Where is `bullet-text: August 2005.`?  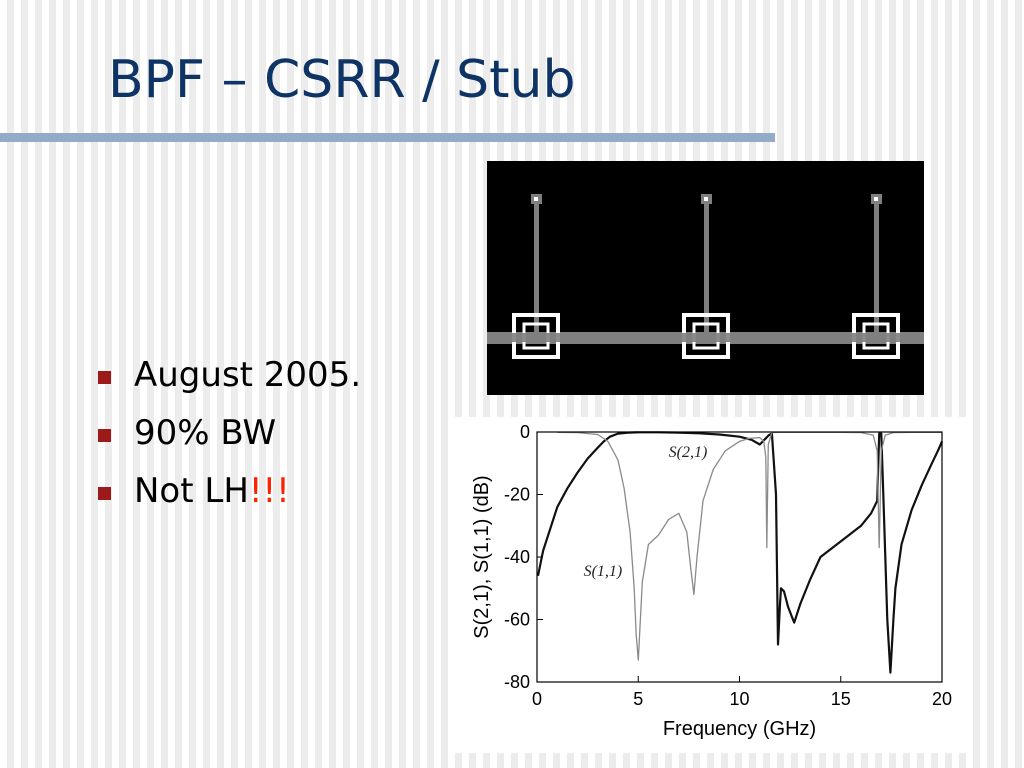
bullet-text: August 2005. is located at coordinates (248, 375).